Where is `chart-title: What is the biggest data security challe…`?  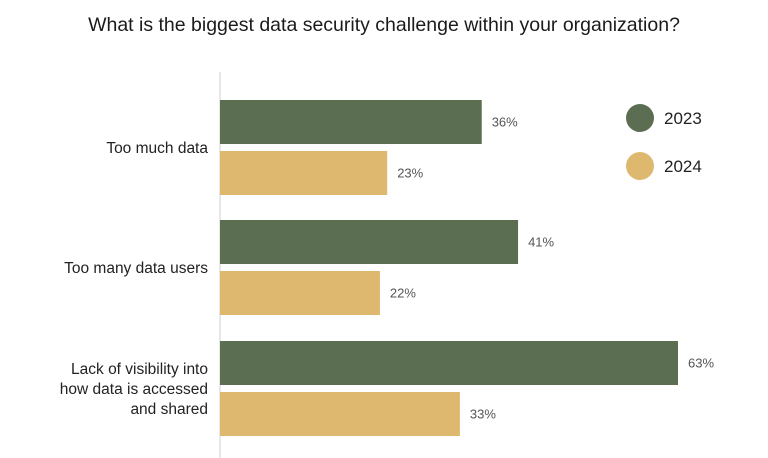
chart-title: What is the biggest data security challe… is located at coordinates (384, 25).